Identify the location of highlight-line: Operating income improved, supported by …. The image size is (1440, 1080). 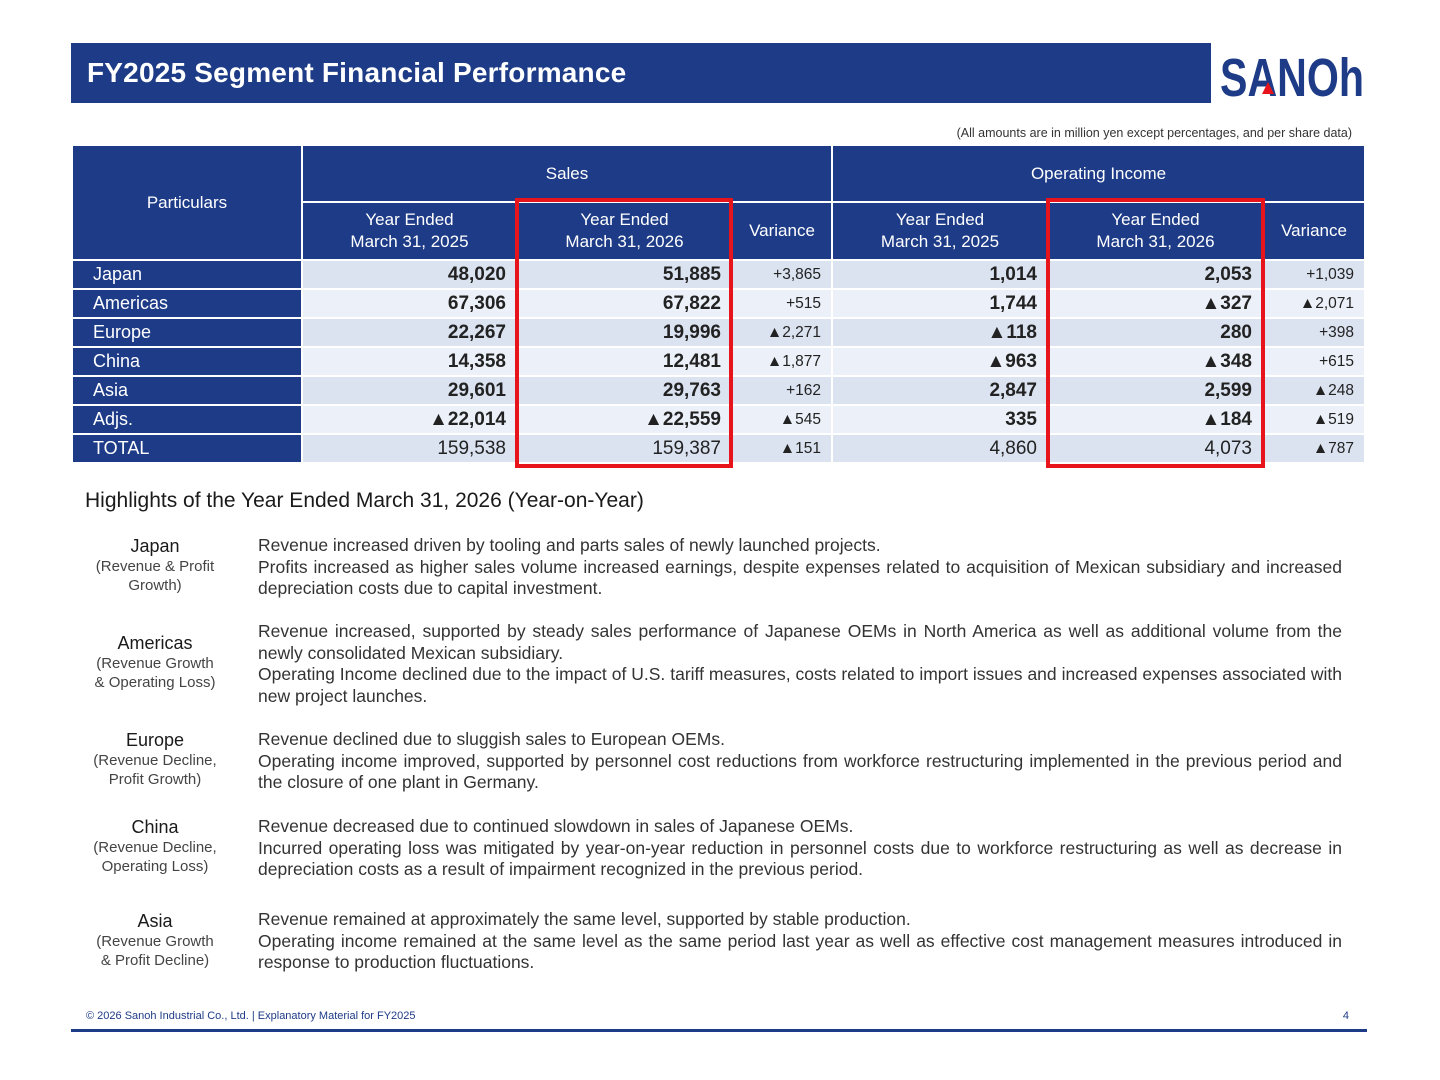
(800, 771).